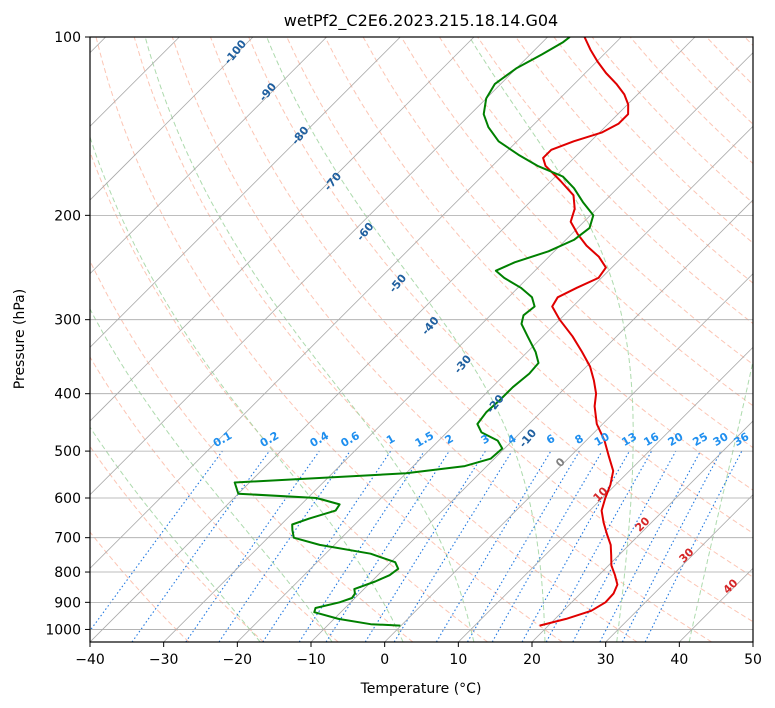  What do you see at coordinates (67, 38) in the screenshot?
I see `y-tick-label: 100` at bounding box center [67, 38].